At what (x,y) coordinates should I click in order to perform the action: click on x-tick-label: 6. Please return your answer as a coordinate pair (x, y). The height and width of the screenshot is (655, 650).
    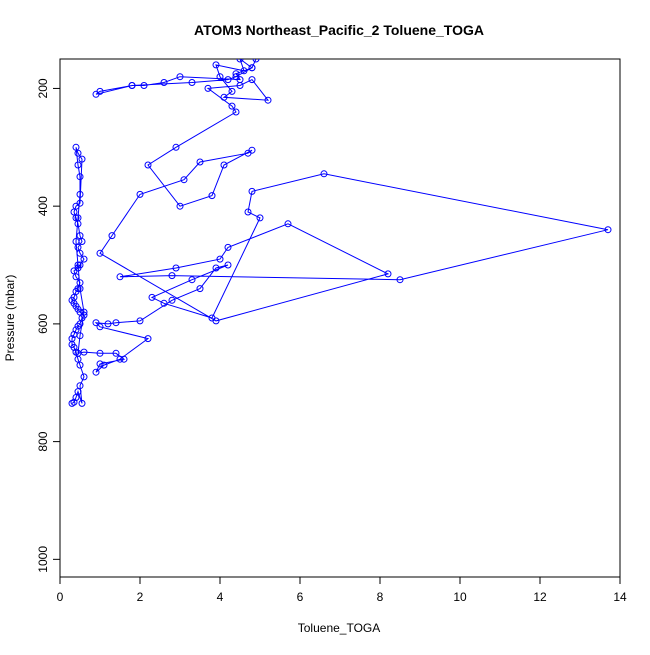
    Looking at the image, I should click on (300, 597).